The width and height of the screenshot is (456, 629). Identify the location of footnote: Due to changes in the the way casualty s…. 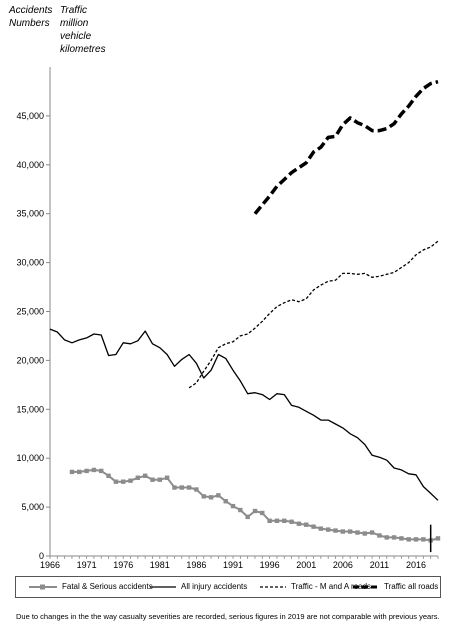
(228, 616).